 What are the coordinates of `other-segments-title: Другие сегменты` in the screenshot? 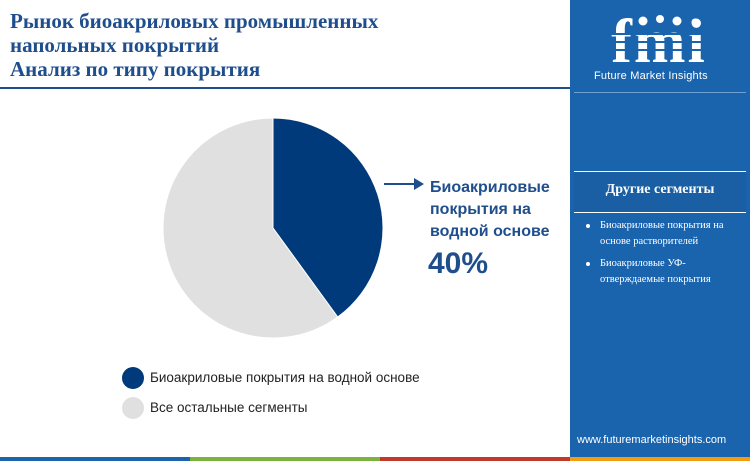 It's located at (660, 189).